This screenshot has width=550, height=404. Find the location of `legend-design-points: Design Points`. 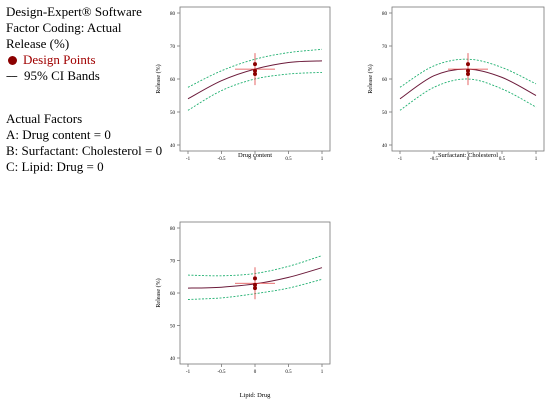

legend-design-points: Design Points is located at coordinates (91, 60).